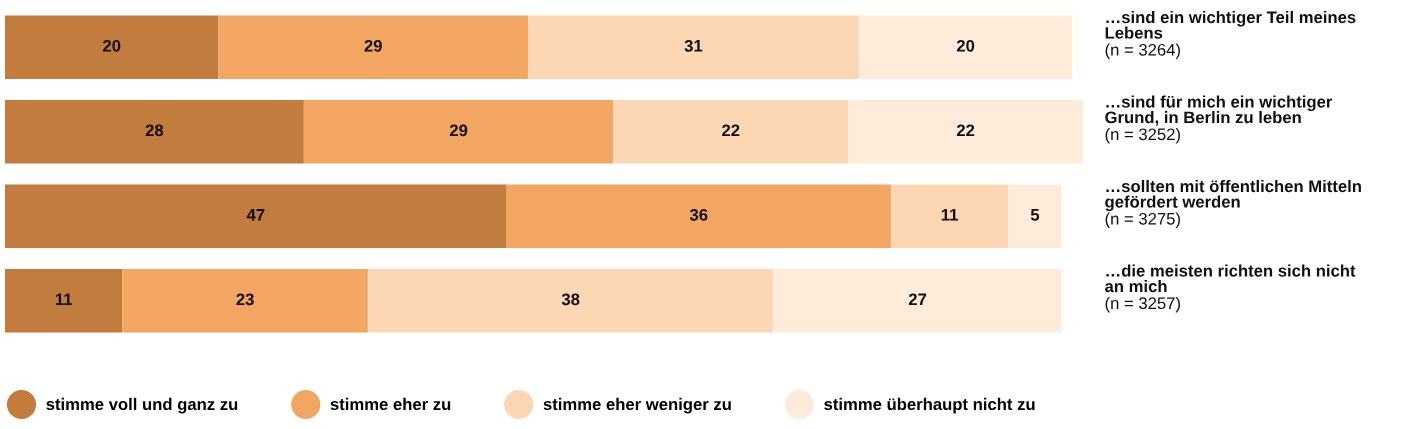 The height and width of the screenshot is (429, 1413). I want to click on legend-label: stimme eher weniger zu, so click(637, 405).